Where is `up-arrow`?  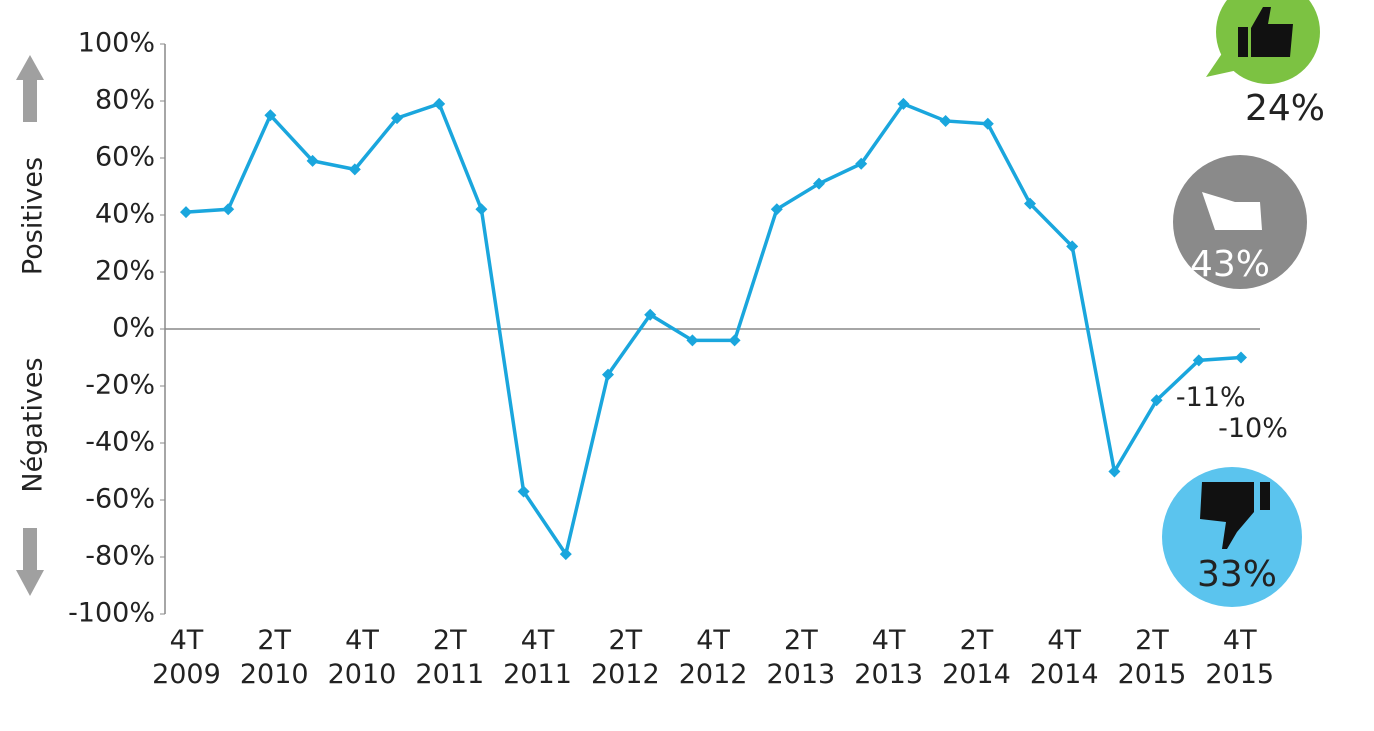 up-arrow is located at coordinates (30, 88).